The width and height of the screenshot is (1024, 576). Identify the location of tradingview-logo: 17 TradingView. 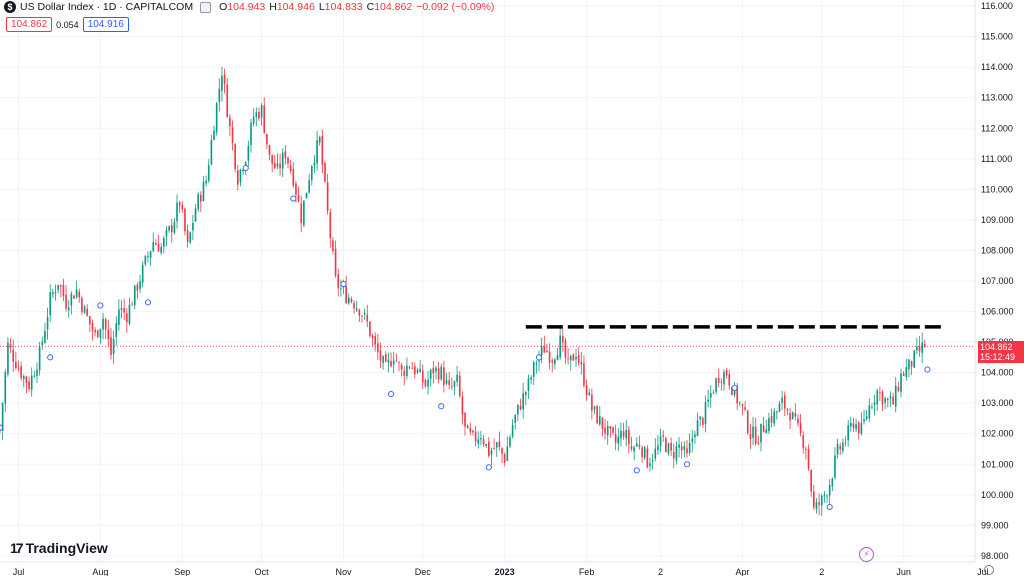
(59, 548).